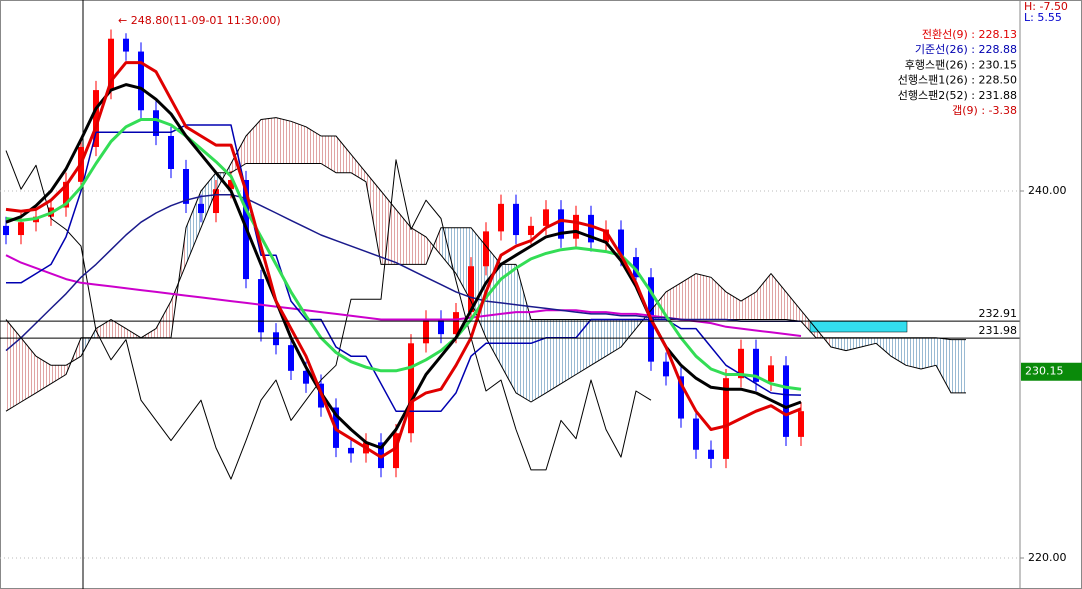  What do you see at coordinates (998, 330) in the screenshot?
I see `price-line-label: 231.98` at bounding box center [998, 330].